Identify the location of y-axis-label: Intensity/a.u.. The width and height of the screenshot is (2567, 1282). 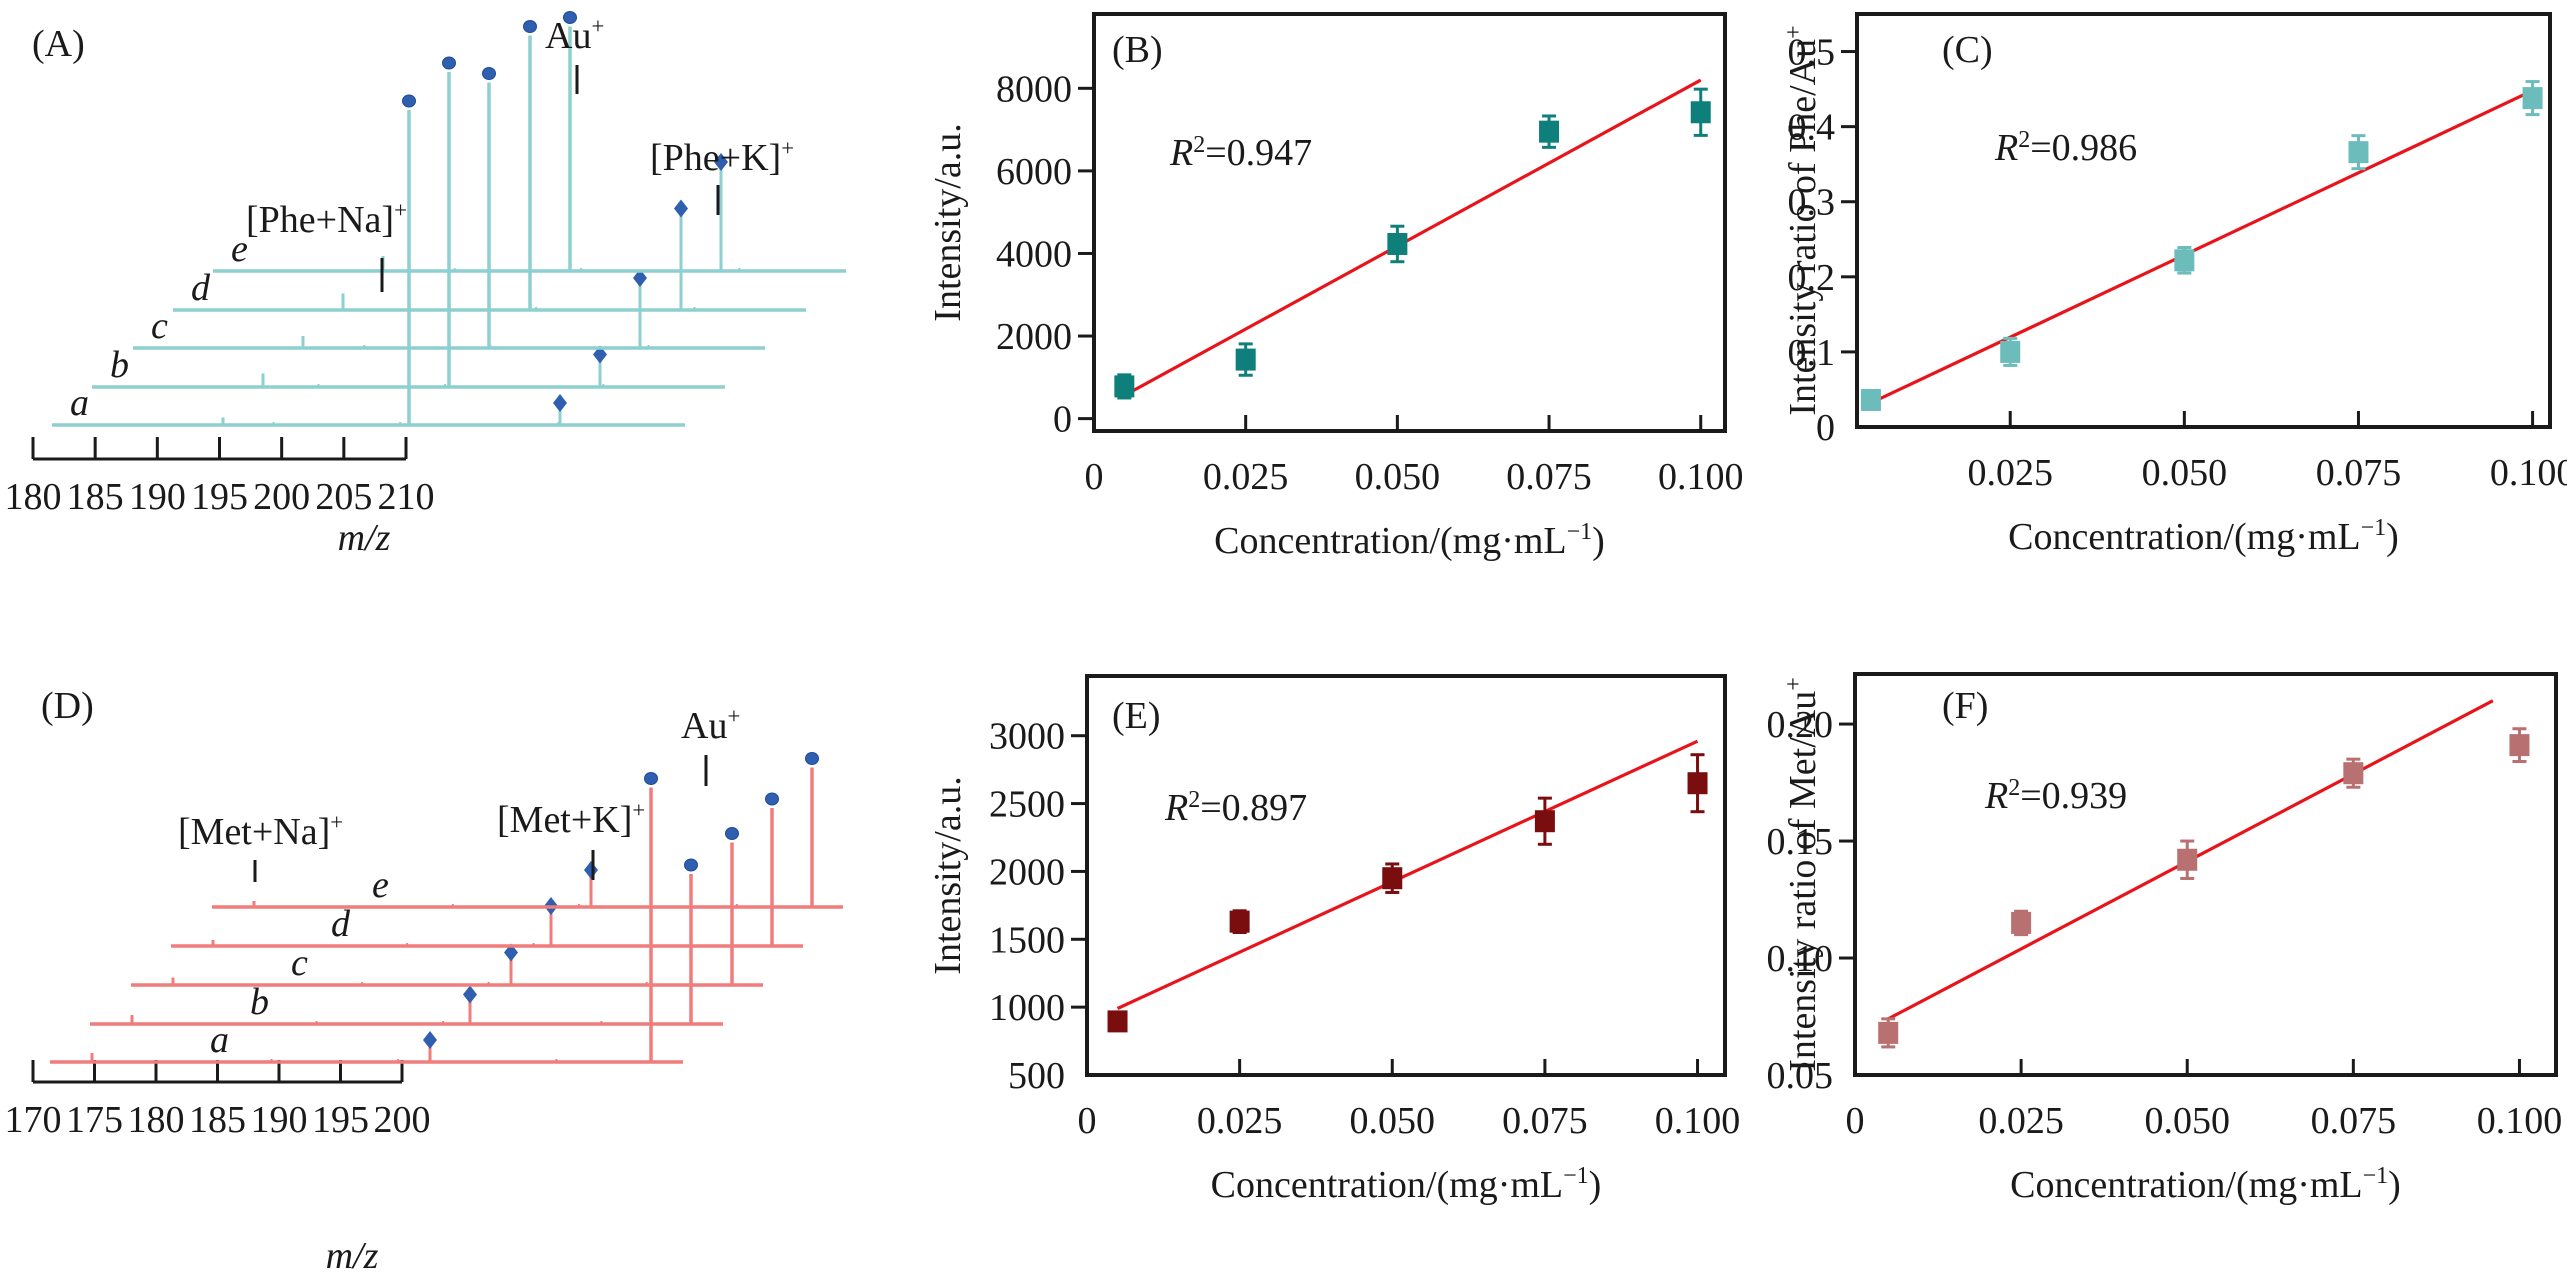
(948, 222).